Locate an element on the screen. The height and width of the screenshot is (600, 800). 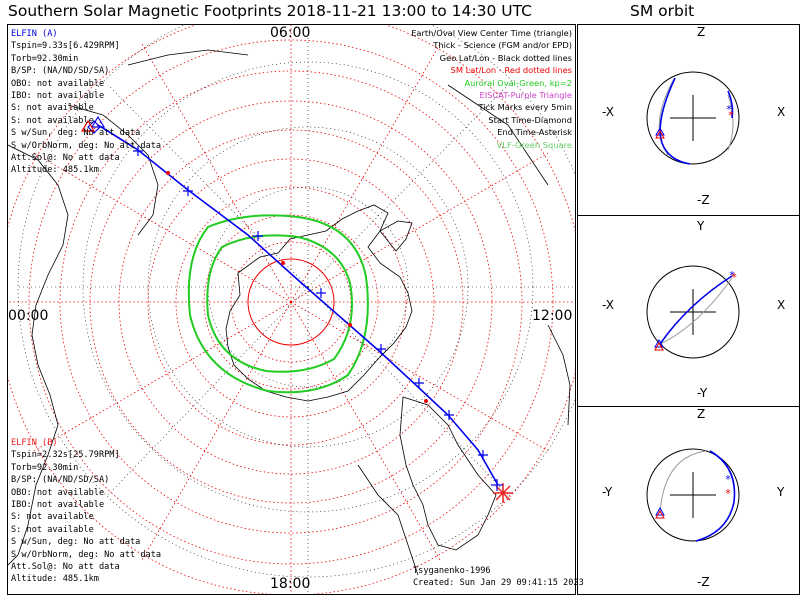
elfin-b-line: B/SP: (NA/ND/SD/SA) is located at coordinates (60, 480).